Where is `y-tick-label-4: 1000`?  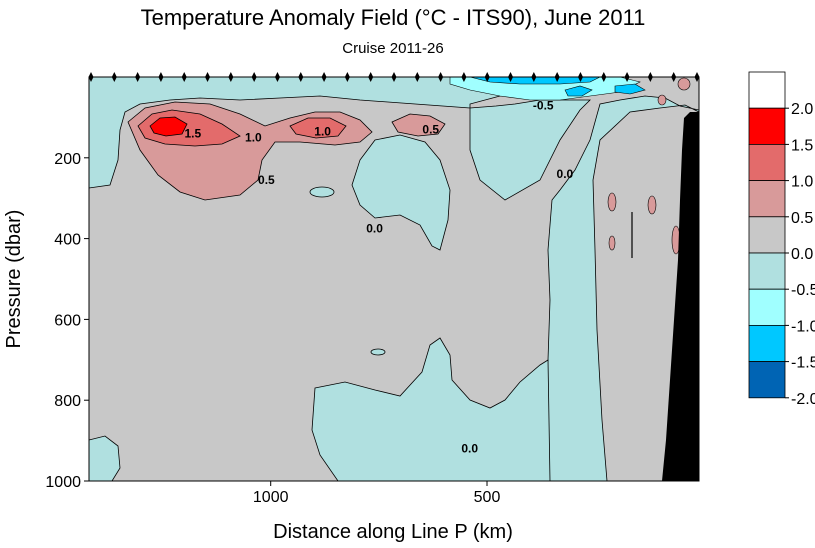
y-tick-label-4: 1000 is located at coordinates (63, 482).